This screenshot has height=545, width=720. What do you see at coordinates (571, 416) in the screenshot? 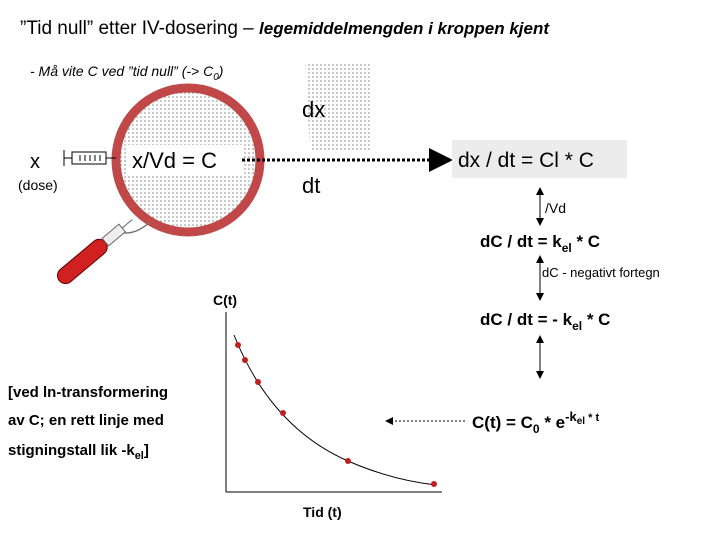
I see `eq-sup: -k` at bounding box center [571, 416].